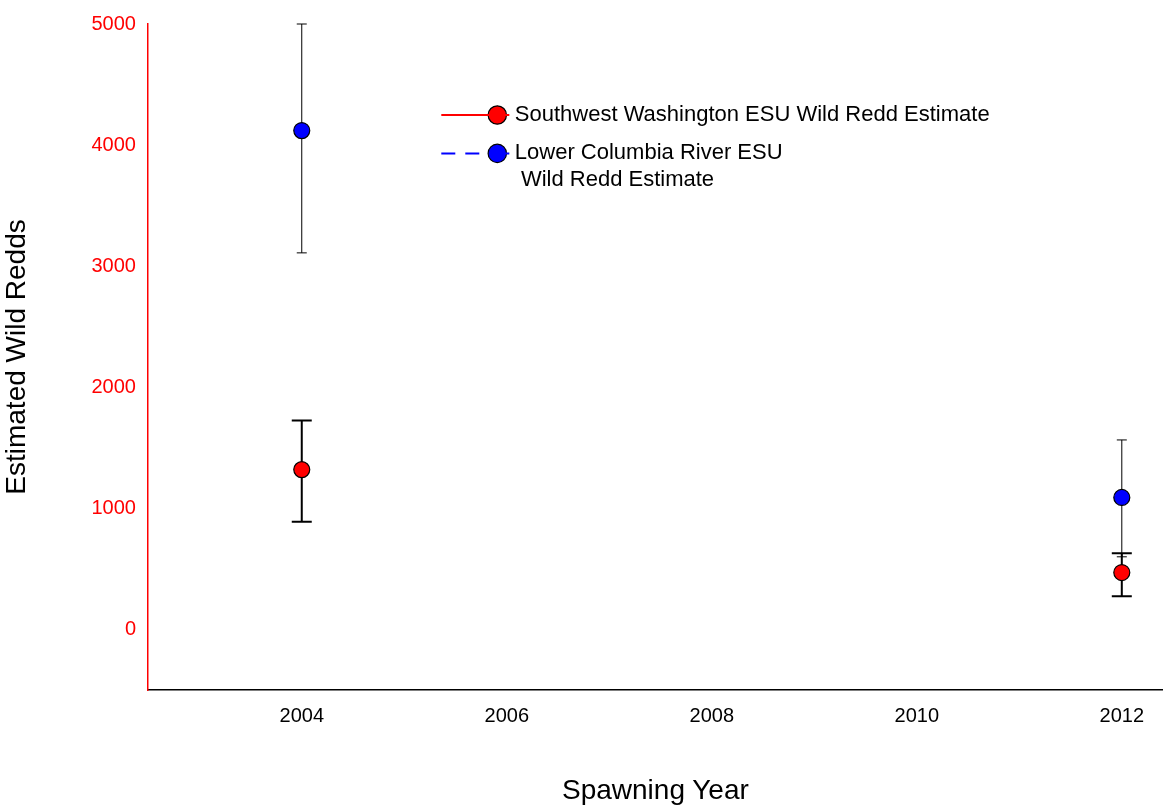 This screenshot has height=808, width=1172. Describe the element at coordinates (113, 264) in the screenshot. I see `y-tick-label: 3000` at that location.